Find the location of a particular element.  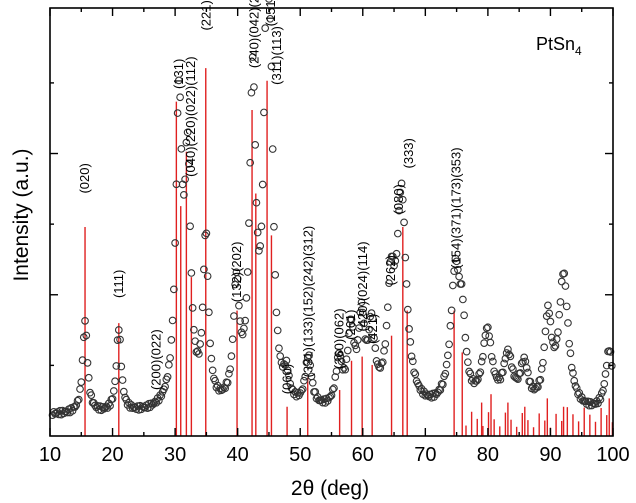

x-axis-title: 2θ (deg) is located at coordinates (330, 488).